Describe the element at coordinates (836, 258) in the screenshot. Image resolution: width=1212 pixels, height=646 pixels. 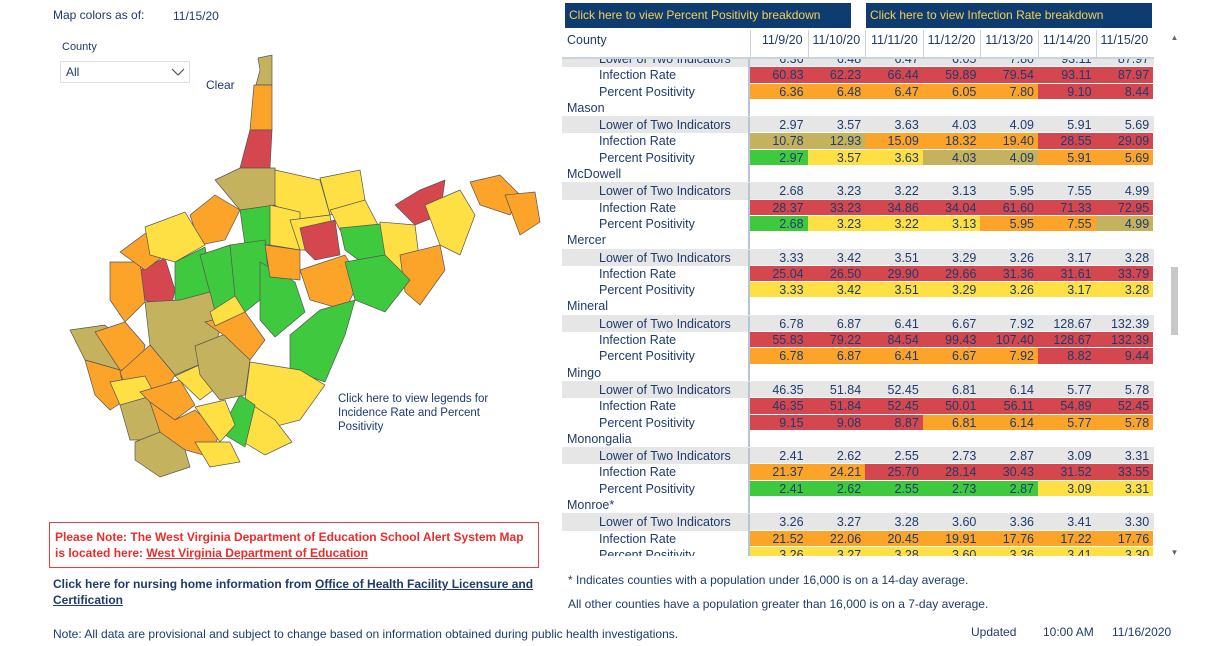
I see `value-cell: 3.42` at that location.